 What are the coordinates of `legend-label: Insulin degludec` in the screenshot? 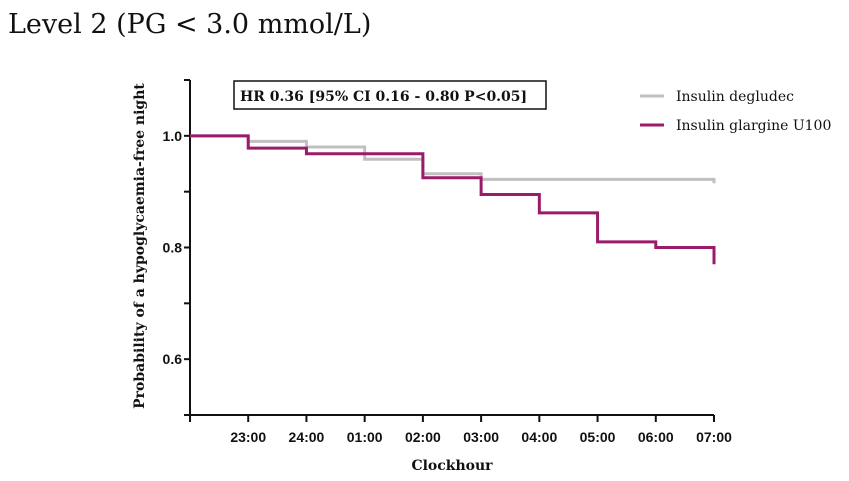 It's located at (735, 97).